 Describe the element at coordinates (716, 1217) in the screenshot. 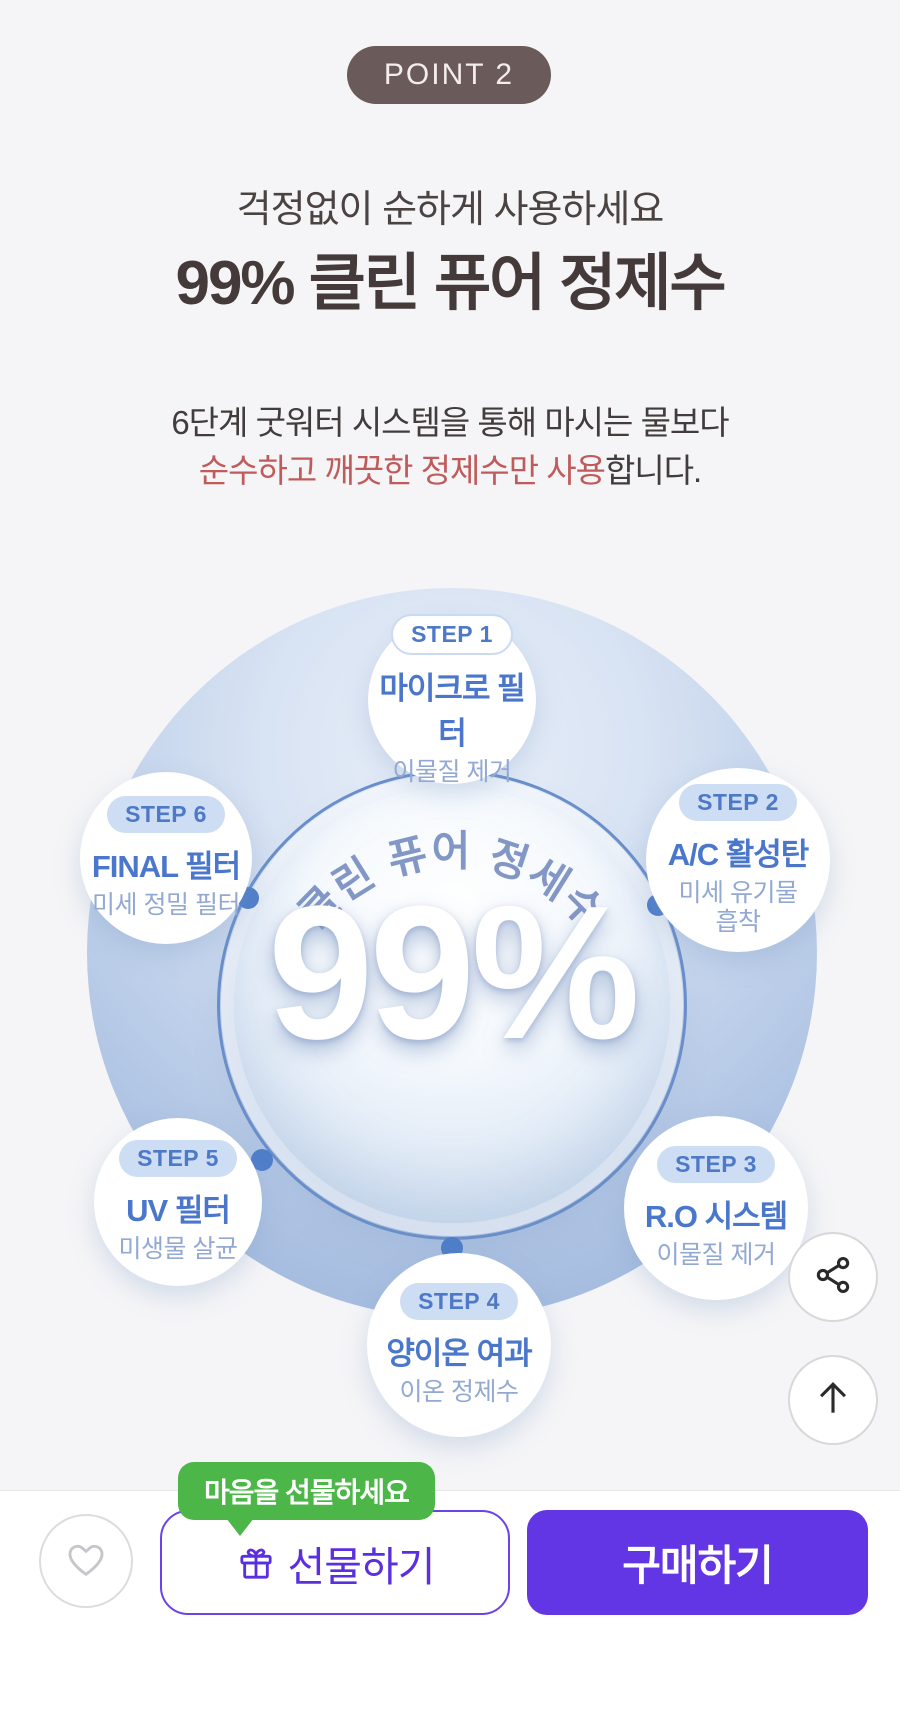

I see `step-title: R.O 시스템` at that location.